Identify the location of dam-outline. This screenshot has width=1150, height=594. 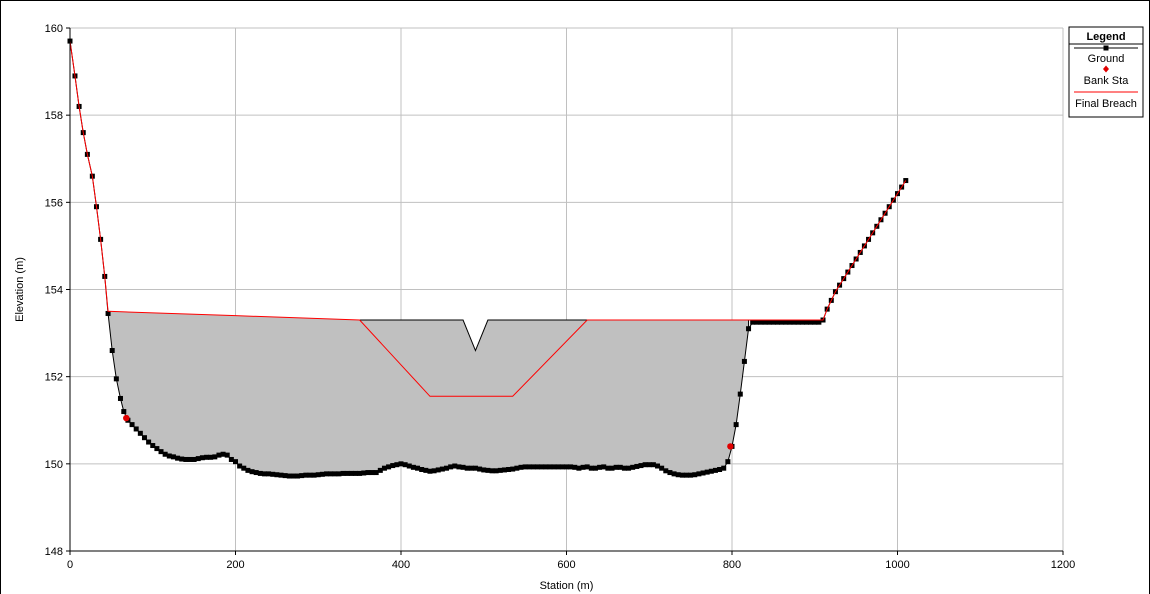
(554, 335).